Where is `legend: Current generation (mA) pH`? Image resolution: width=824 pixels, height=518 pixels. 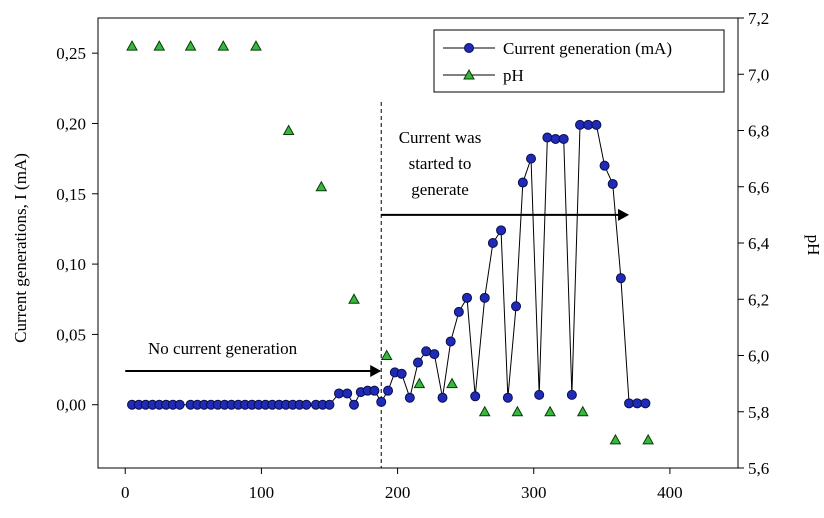 legend: Current generation (mA) pH is located at coordinates (579, 61).